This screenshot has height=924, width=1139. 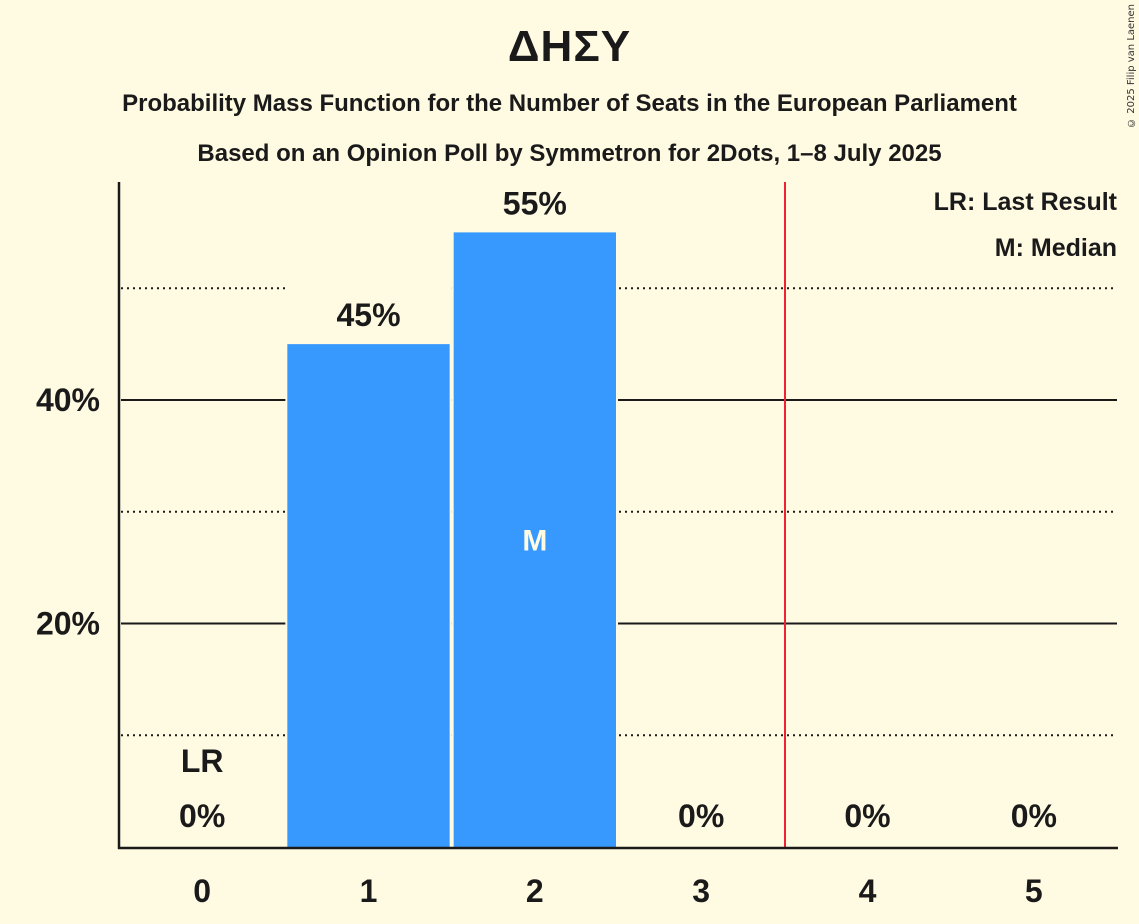 What do you see at coordinates (368, 315) in the screenshot?
I see `value-label: 45%` at bounding box center [368, 315].